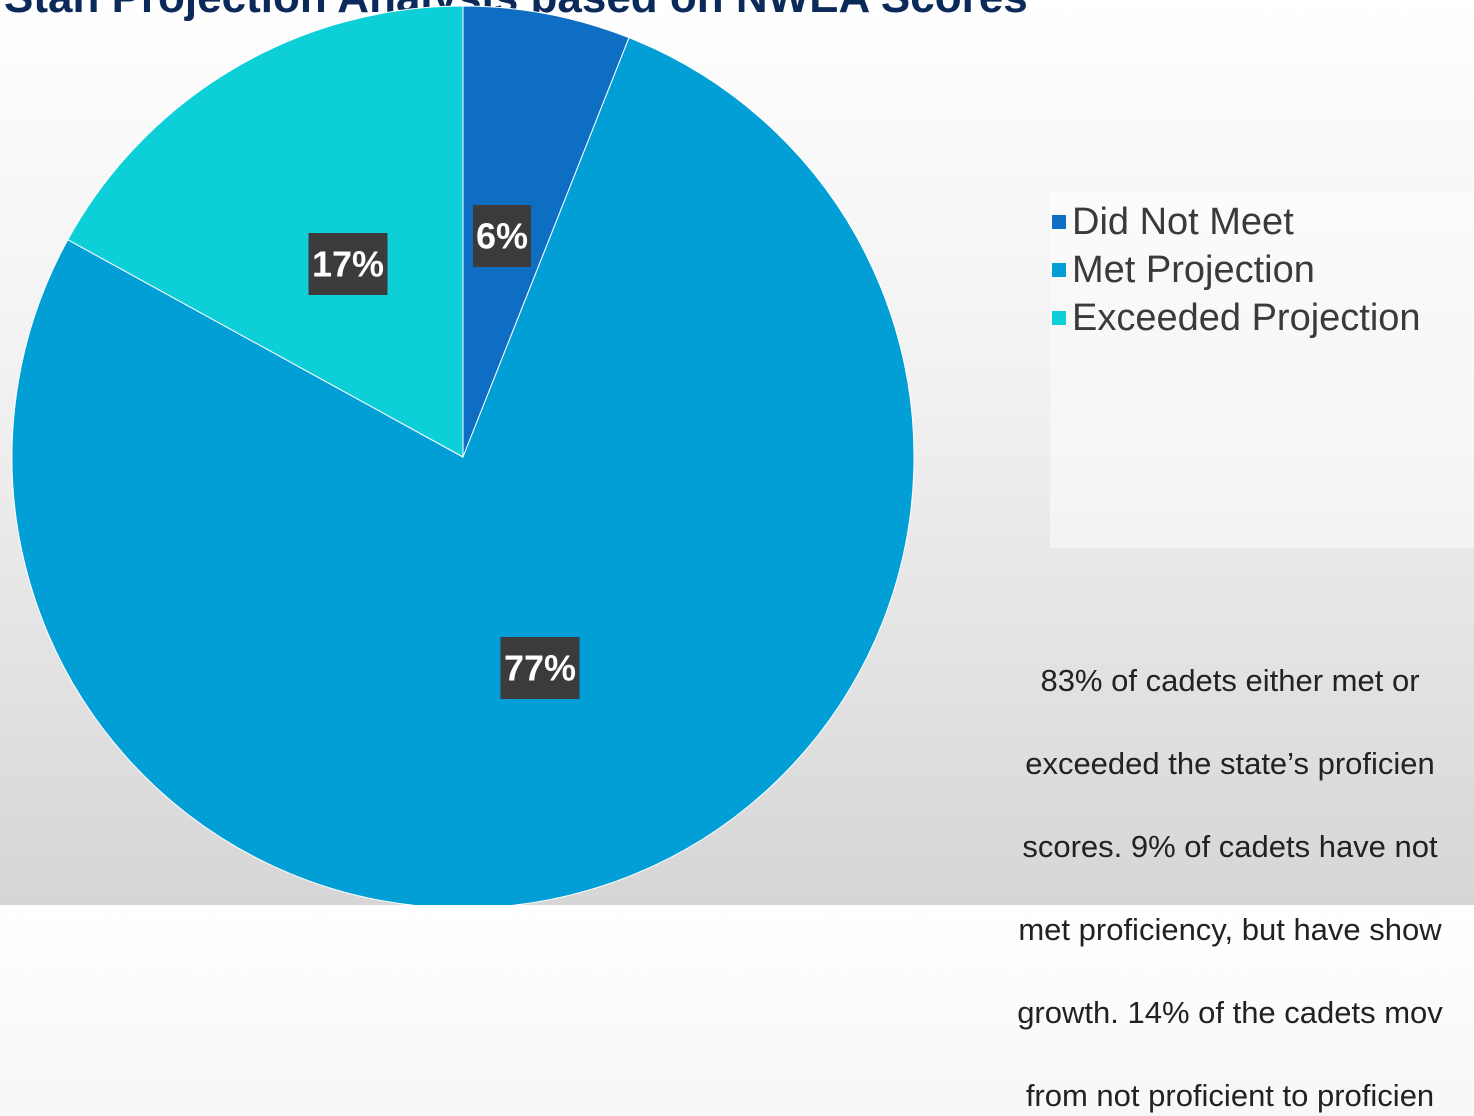 The height and width of the screenshot is (1116, 1474). I want to click on data-label-text: 17%, so click(348, 264).